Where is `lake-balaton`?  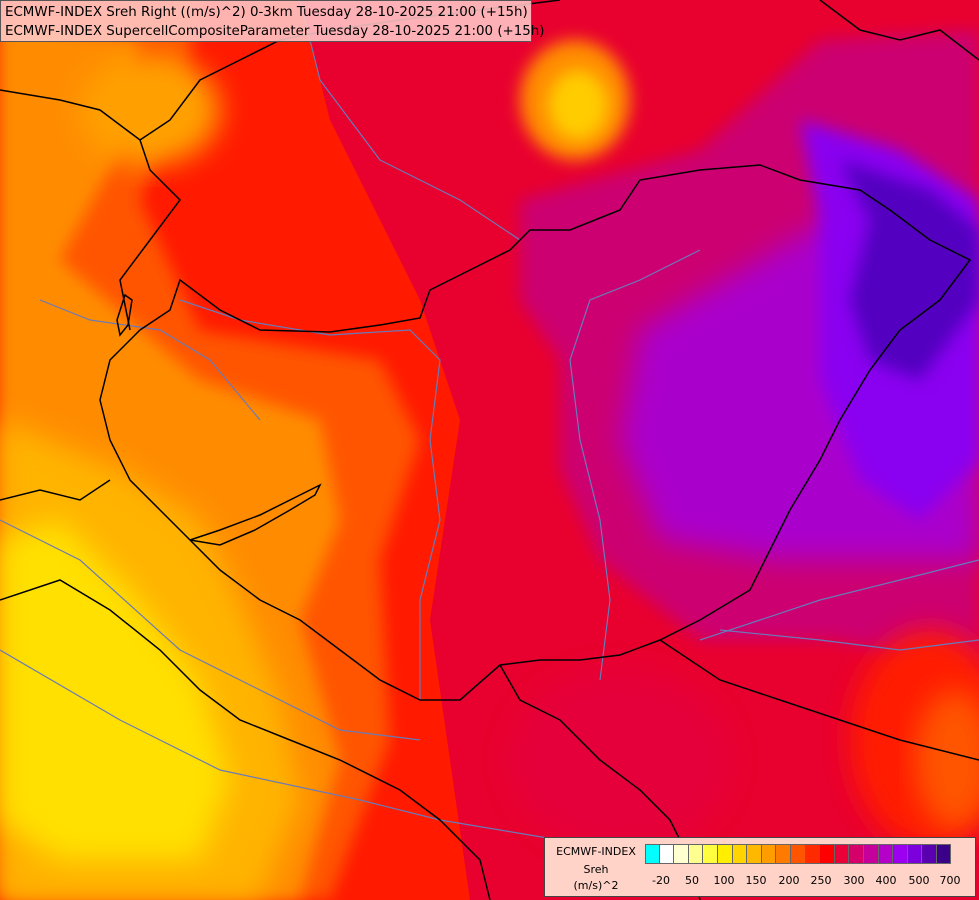 lake-balaton is located at coordinates (255, 514).